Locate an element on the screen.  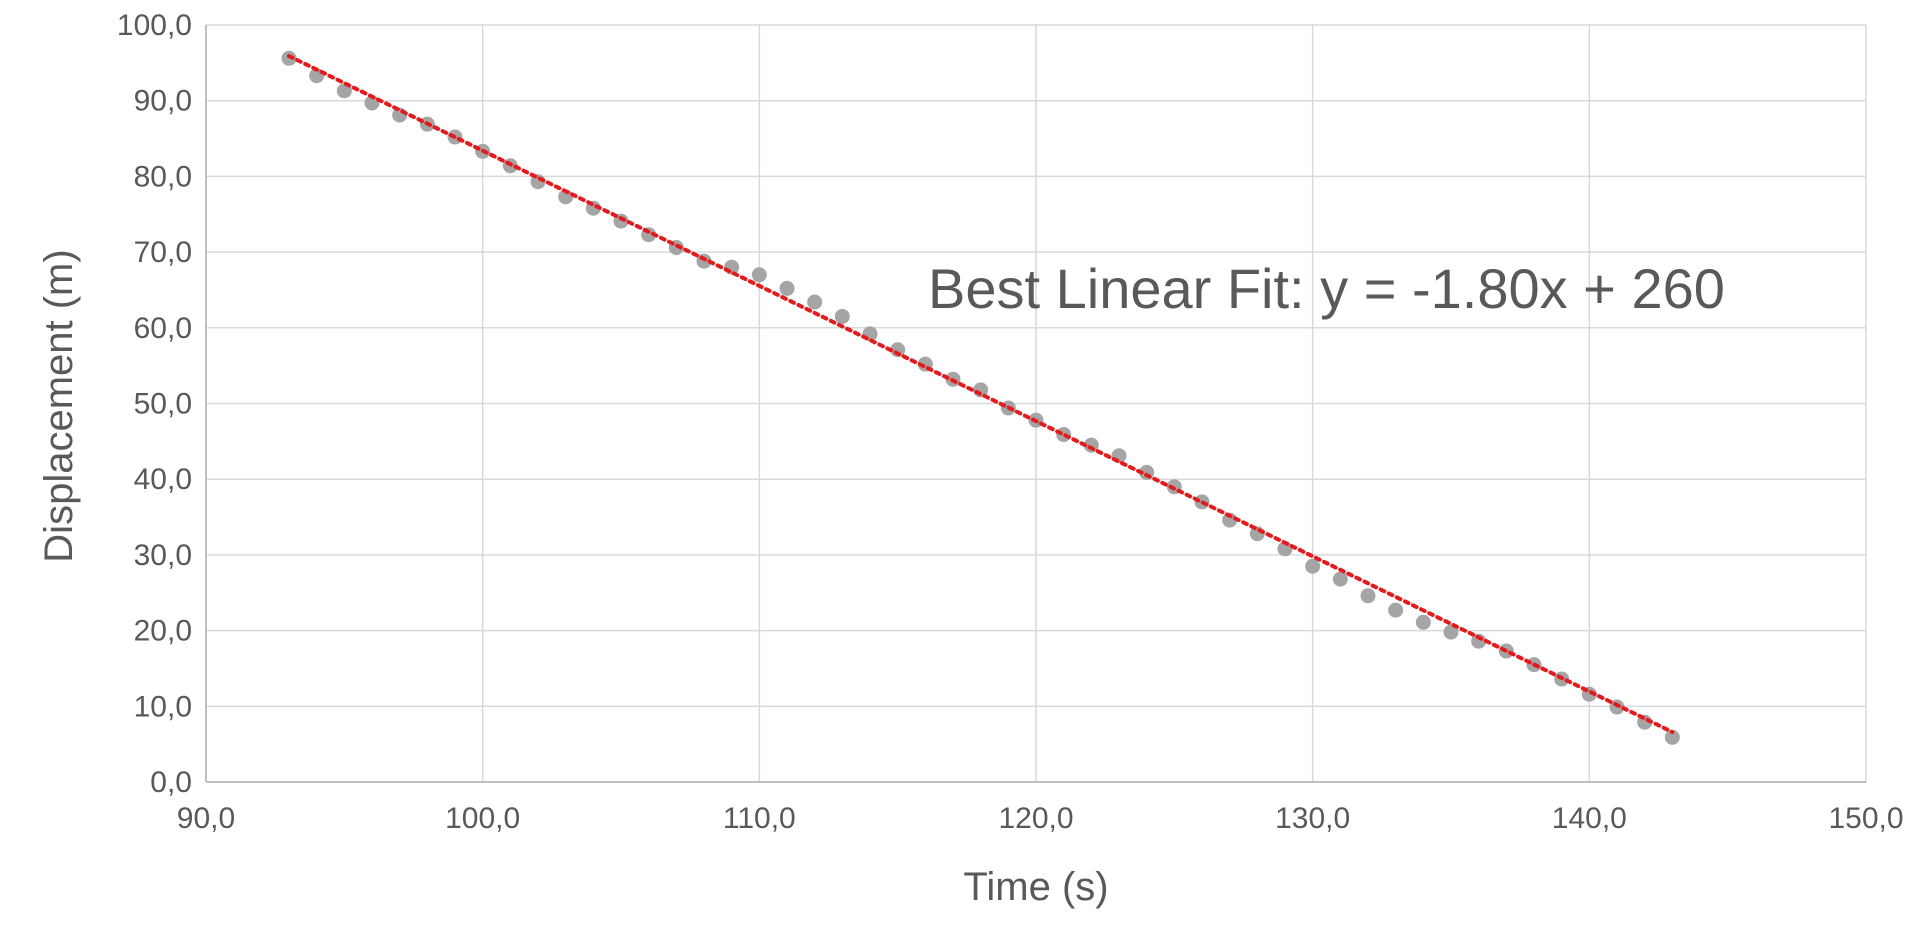
y-tick-label: 30,0 is located at coordinates (163, 555).